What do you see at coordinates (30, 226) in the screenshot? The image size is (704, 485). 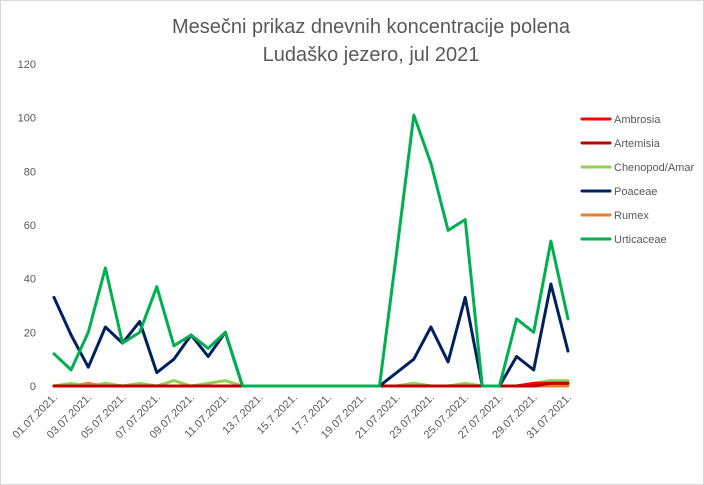 I see `y-tick-label: 60` at bounding box center [30, 226].